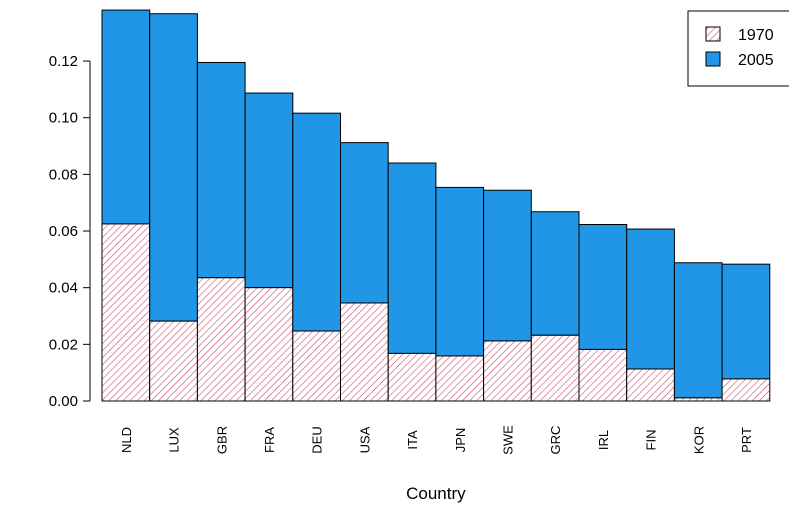 The width and height of the screenshot is (789, 508). What do you see at coordinates (650, 385) in the screenshot?
I see `bar-1970-fin` at bounding box center [650, 385].